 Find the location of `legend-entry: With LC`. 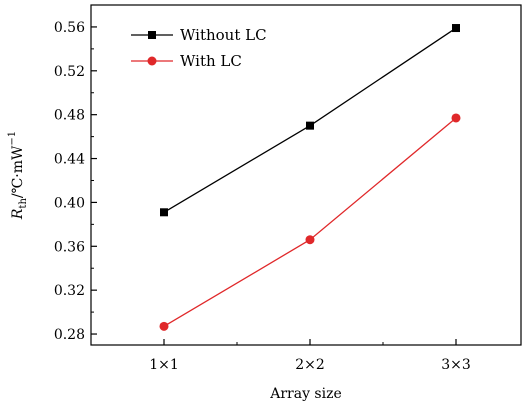

legend-entry: With LC is located at coordinates (186, 61).